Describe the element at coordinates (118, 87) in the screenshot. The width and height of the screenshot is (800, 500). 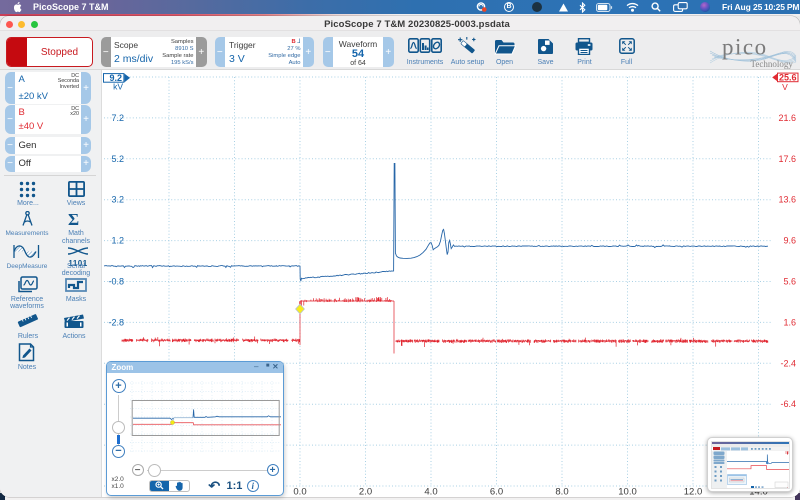
I see `svg-text: kV` at that location.